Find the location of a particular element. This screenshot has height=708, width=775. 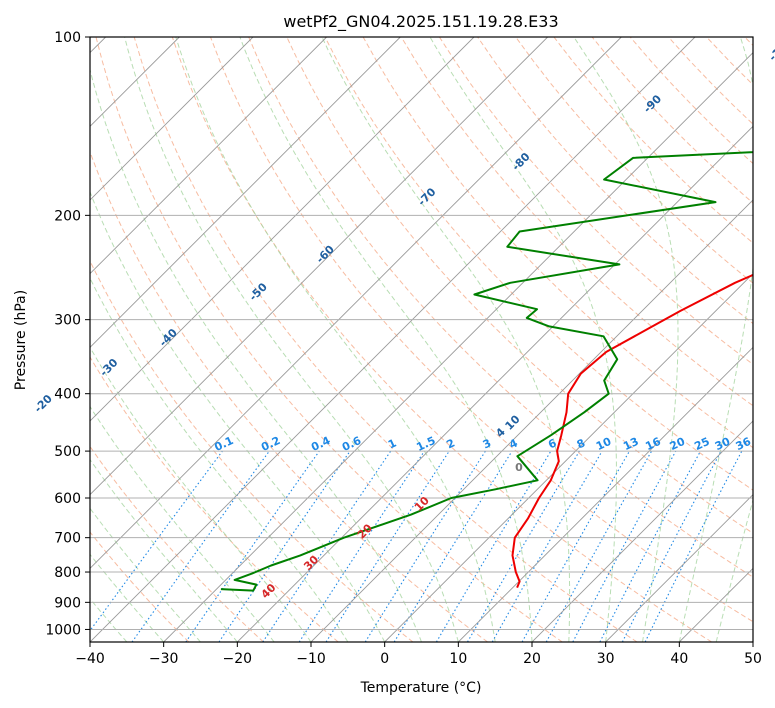

mixing-ratio-label: 3 is located at coordinates (487, 443).